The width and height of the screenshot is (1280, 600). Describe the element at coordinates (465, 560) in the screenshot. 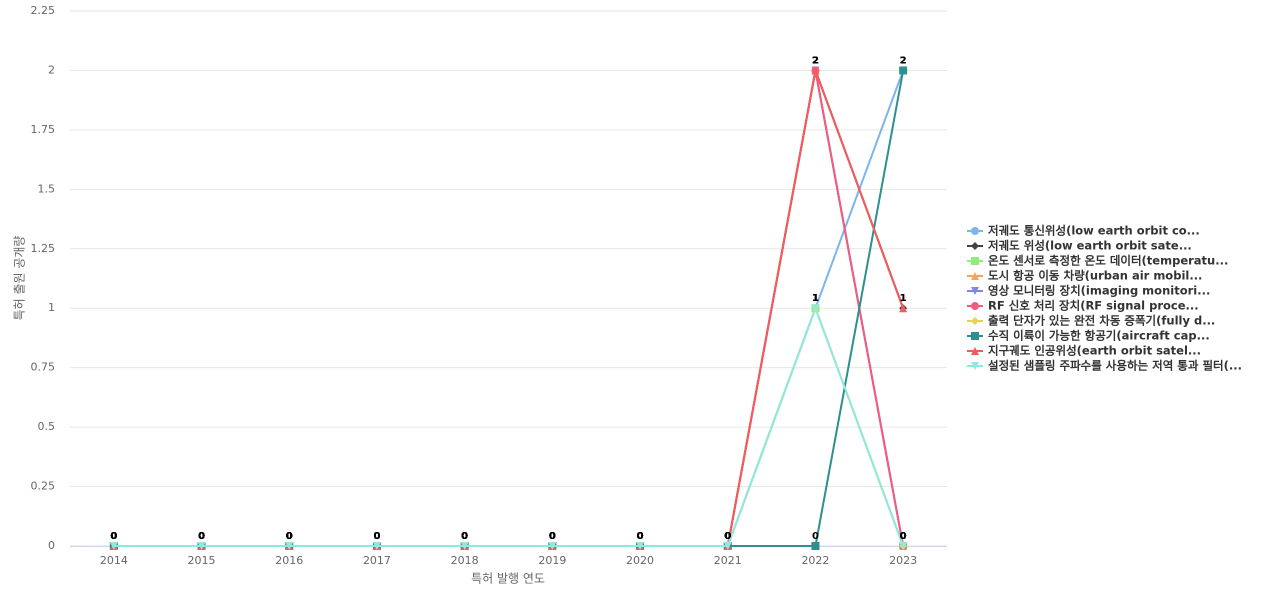

I see `x-tick-label: 2018` at that location.